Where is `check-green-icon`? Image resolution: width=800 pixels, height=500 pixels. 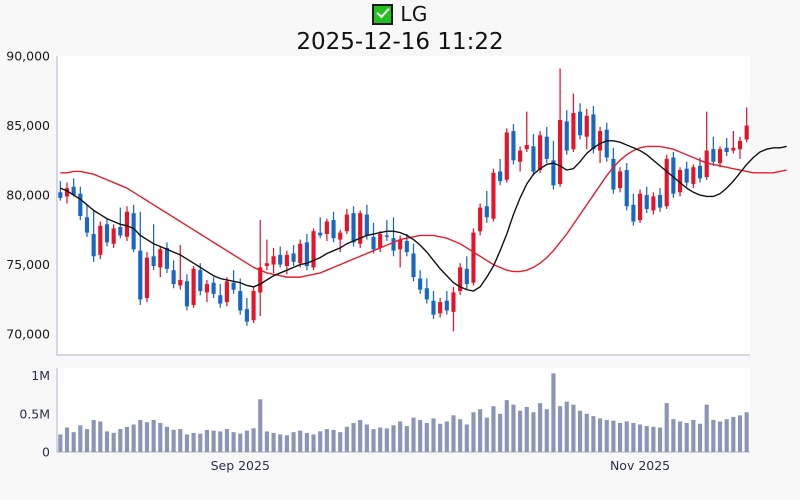 check-green-icon is located at coordinates (383, 14).